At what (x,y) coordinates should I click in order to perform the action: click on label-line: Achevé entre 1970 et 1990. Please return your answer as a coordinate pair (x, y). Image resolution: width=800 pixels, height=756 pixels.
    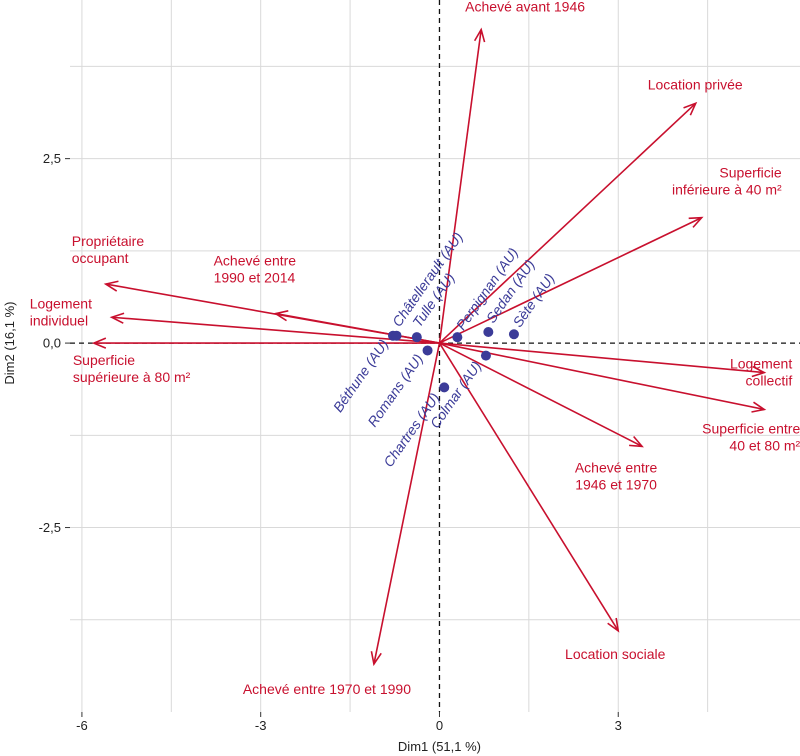
    Looking at the image, I should click on (327, 689).